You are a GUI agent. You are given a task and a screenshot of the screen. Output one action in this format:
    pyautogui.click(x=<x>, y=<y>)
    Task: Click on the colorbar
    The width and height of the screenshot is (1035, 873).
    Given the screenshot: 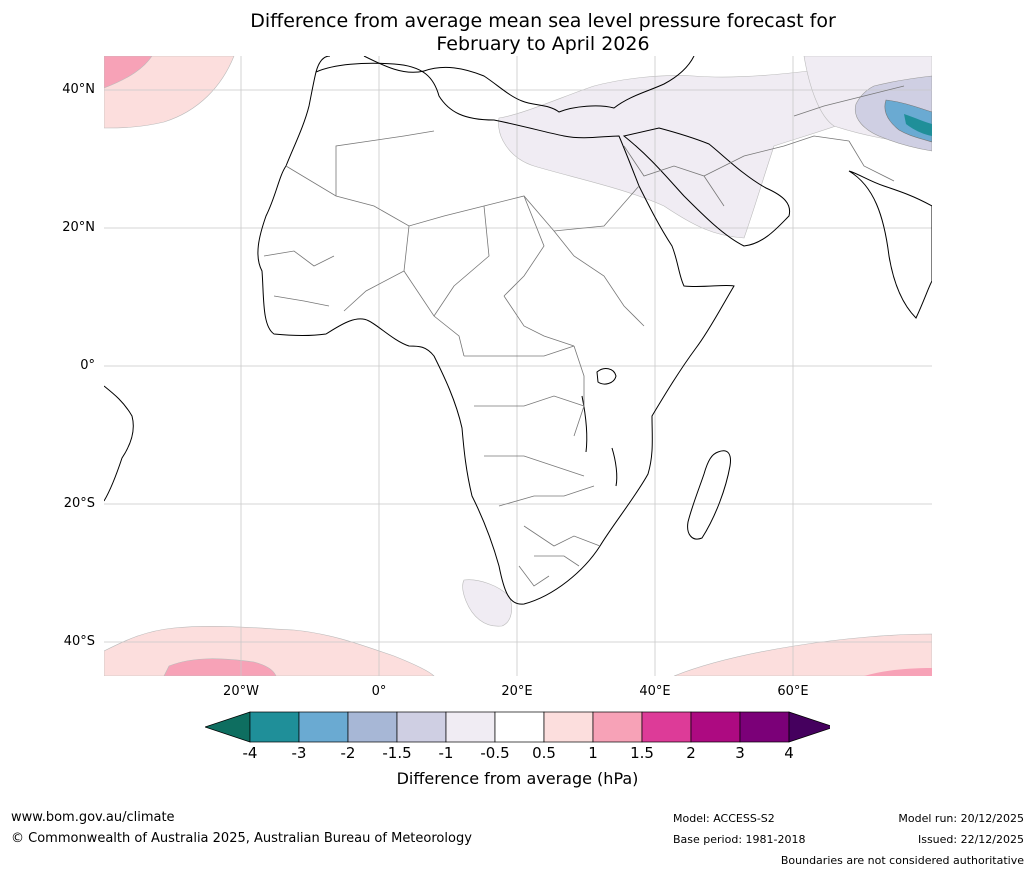 What is the action you would take?
    pyautogui.click(x=517, y=727)
    